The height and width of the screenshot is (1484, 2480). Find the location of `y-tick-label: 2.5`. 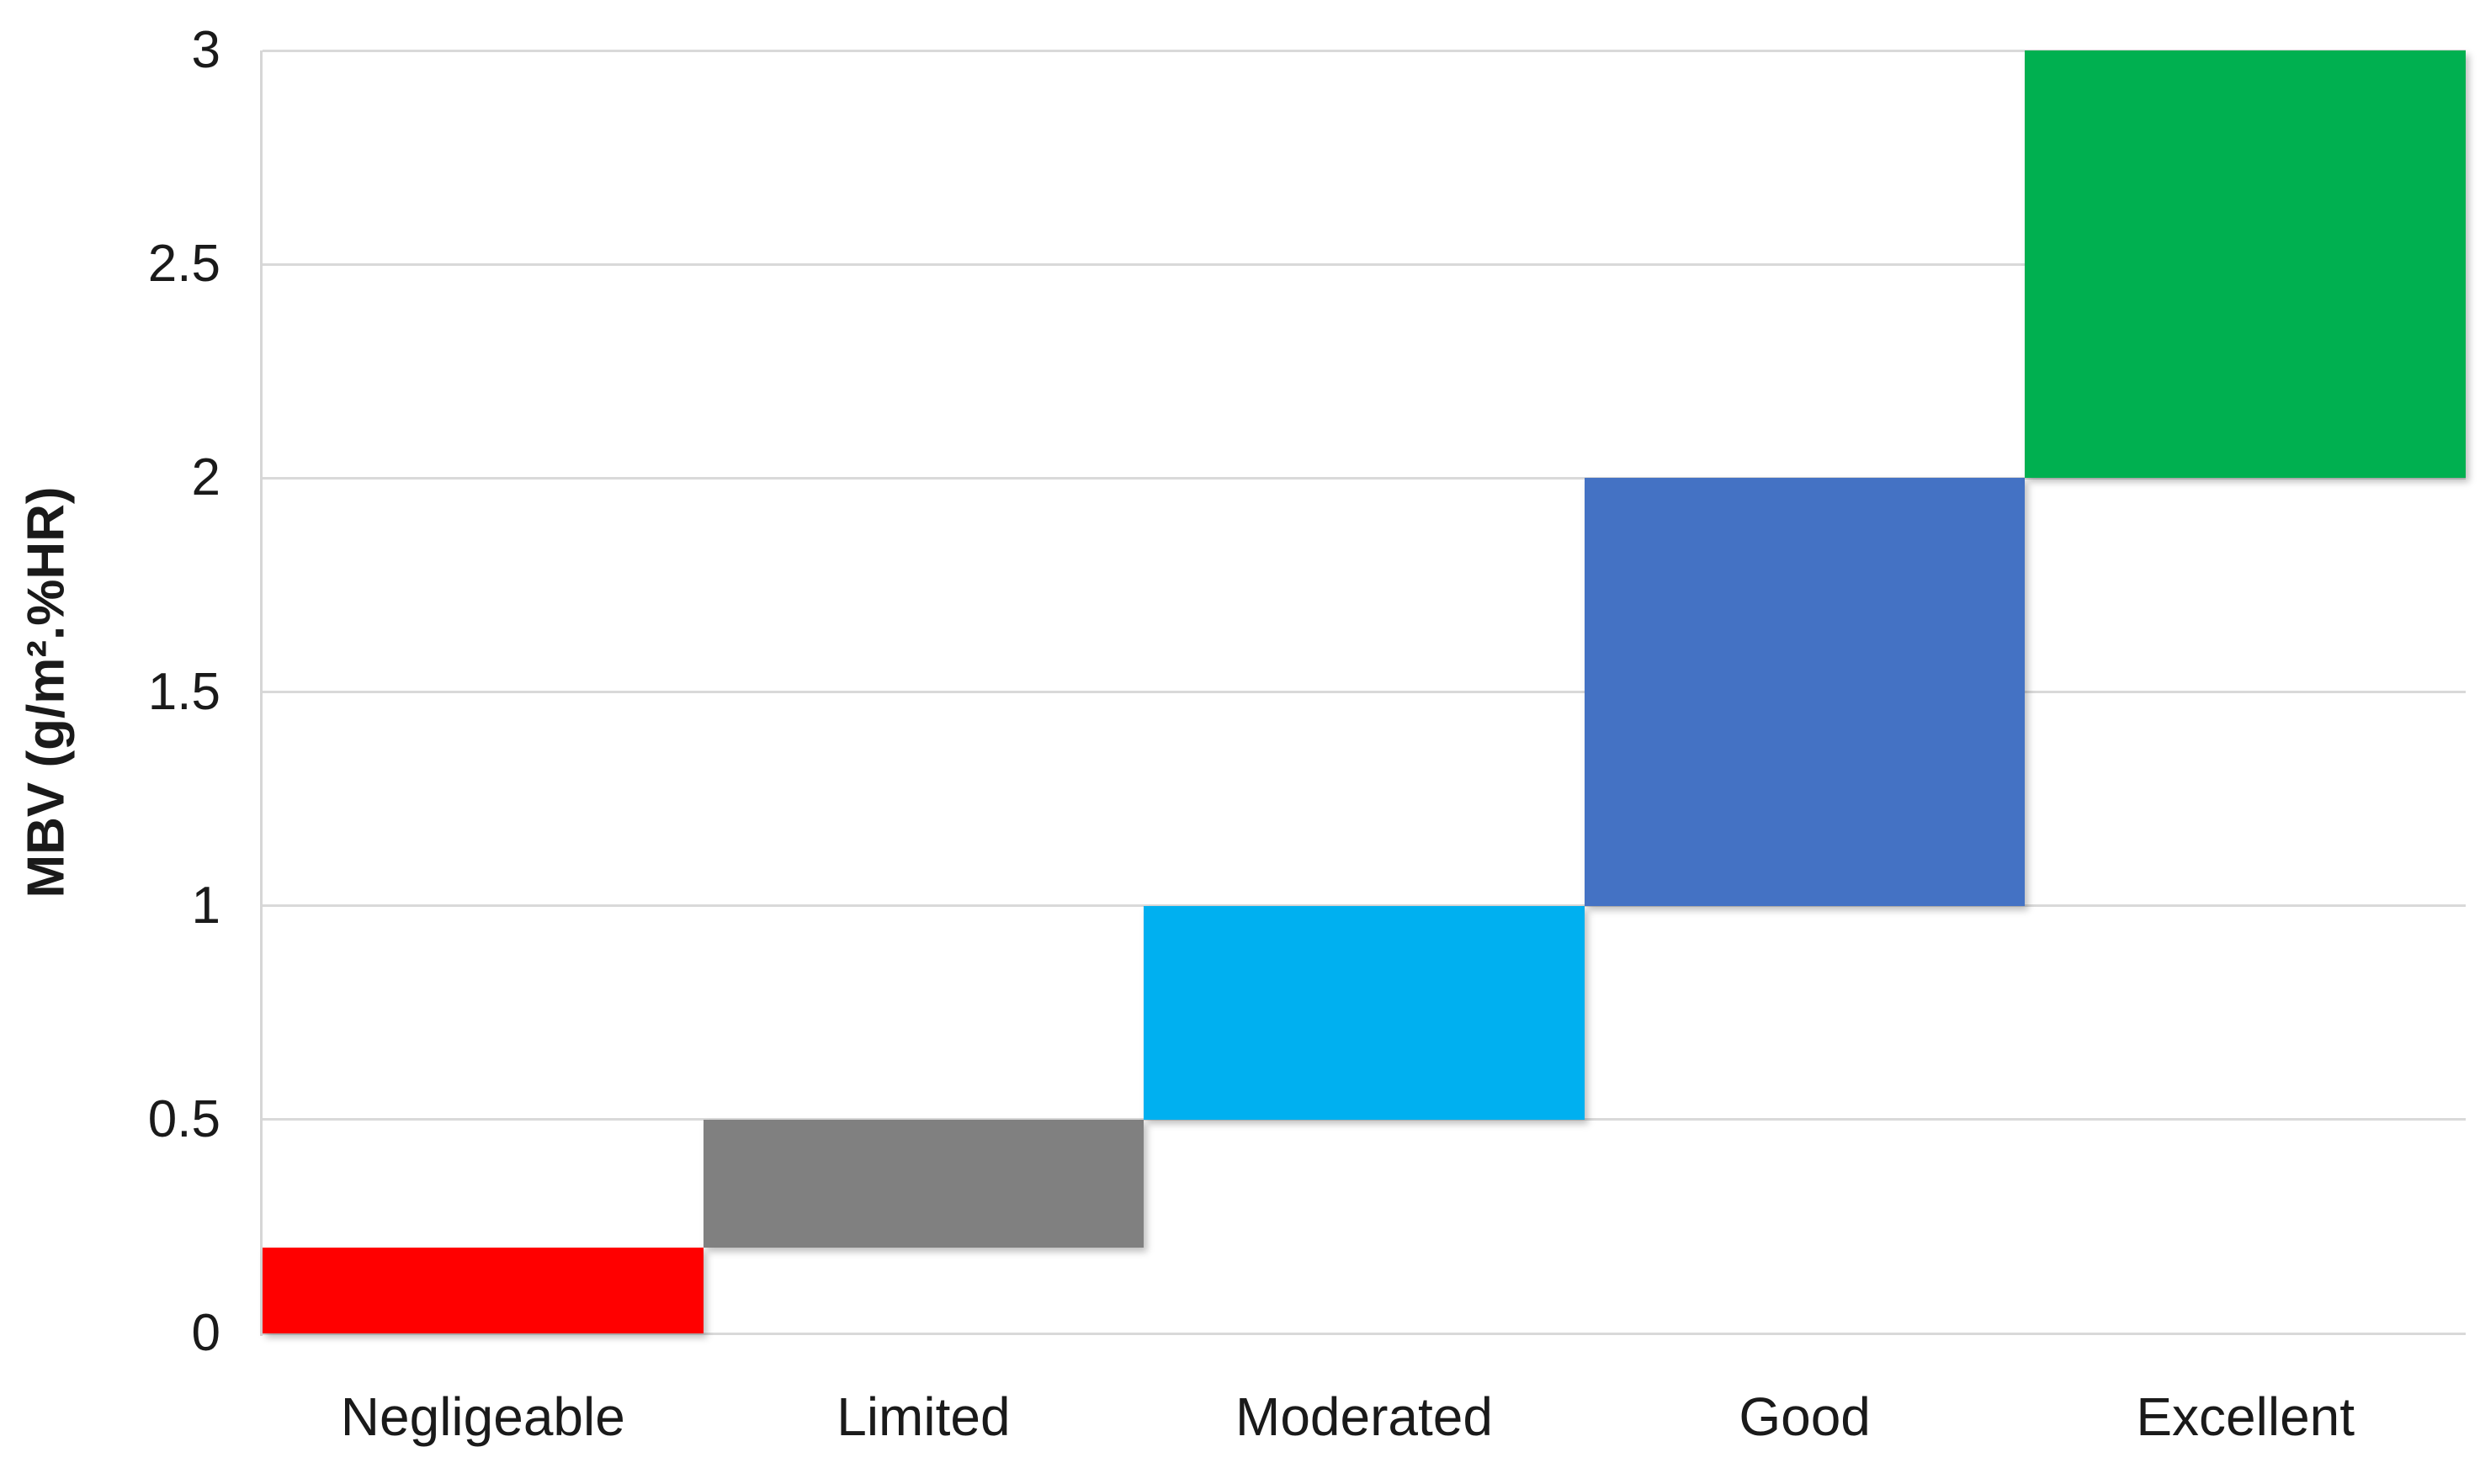

y-tick-label: 2.5 is located at coordinates (183, 264).